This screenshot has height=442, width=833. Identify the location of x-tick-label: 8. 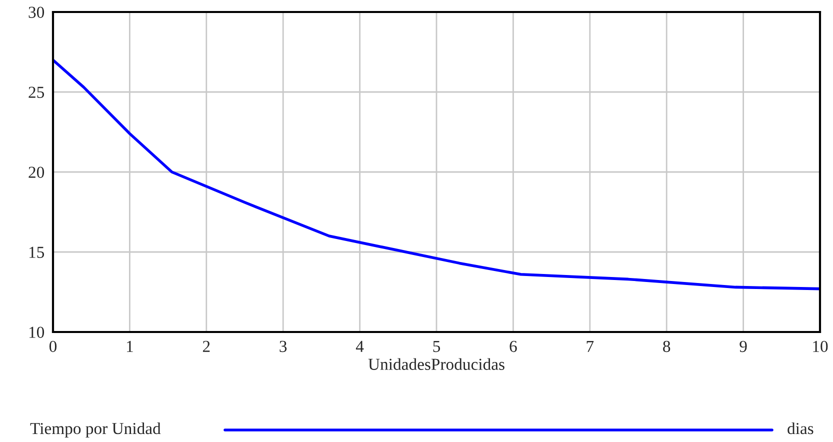
(666, 346).